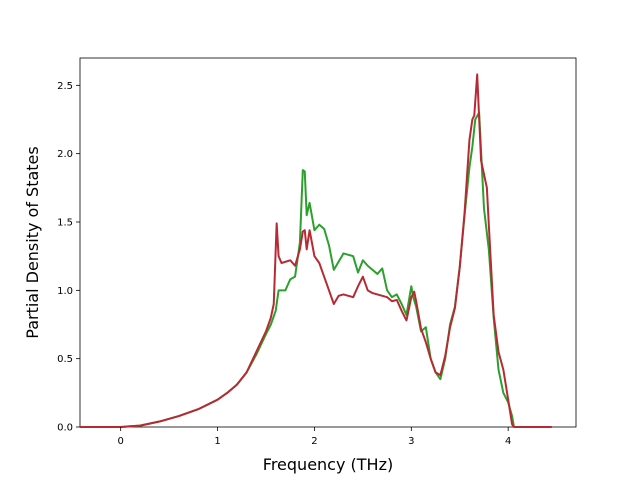 Image resolution: width=640 pixels, height=480 pixels. I want to click on x-tick-label: 1, so click(217, 441).